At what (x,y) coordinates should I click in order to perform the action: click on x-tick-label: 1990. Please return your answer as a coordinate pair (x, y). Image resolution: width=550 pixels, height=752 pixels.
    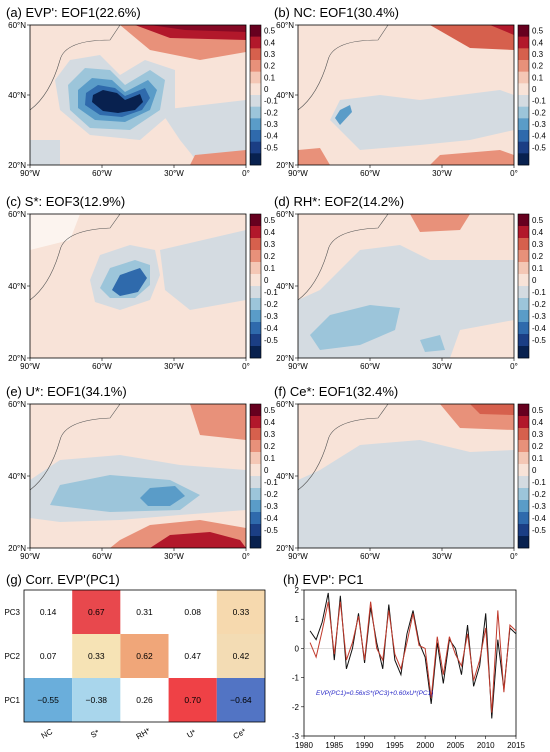
    Looking at the image, I should click on (365, 745).